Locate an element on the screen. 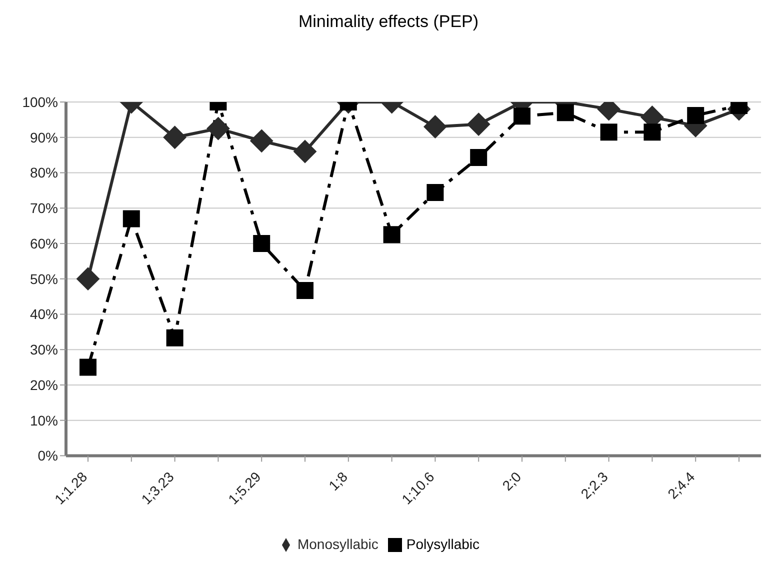 Image resolution: width=777 pixels, height=571 pixels. y-tick-label: 40% is located at coordinates (44, 314).